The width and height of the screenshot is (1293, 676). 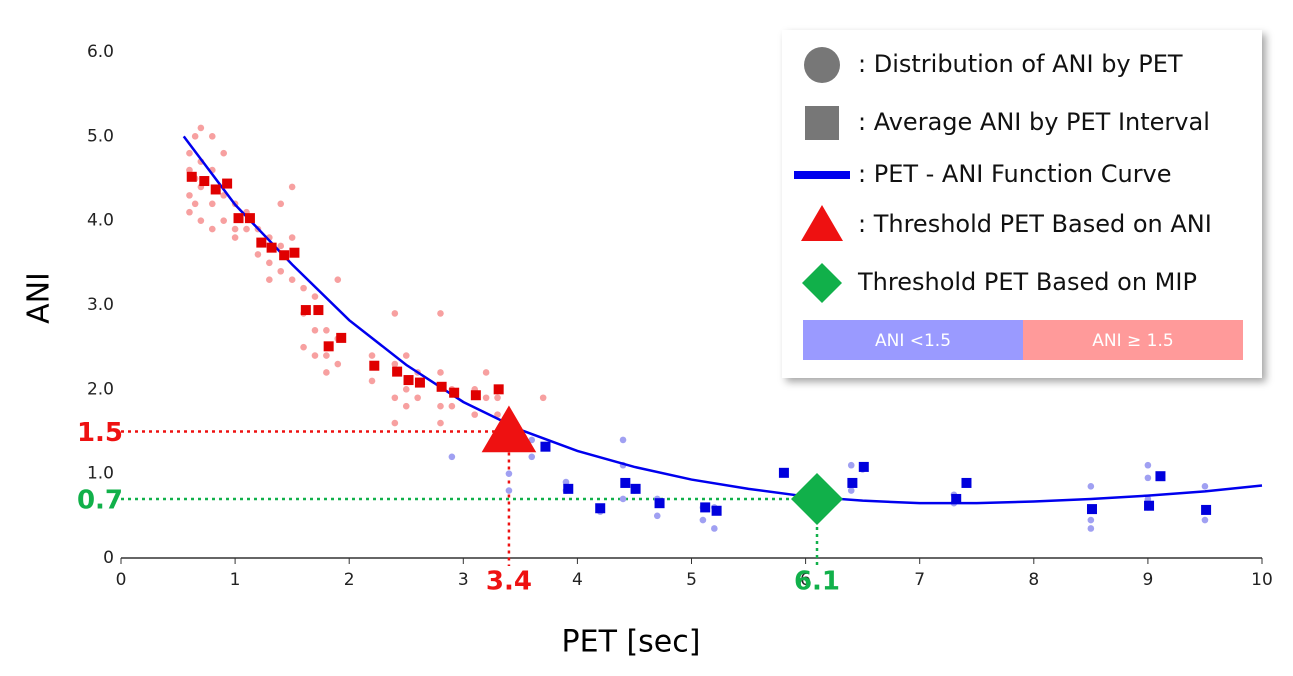 I want to click on x-tick-label: 9, so click(x=1147, y=580).